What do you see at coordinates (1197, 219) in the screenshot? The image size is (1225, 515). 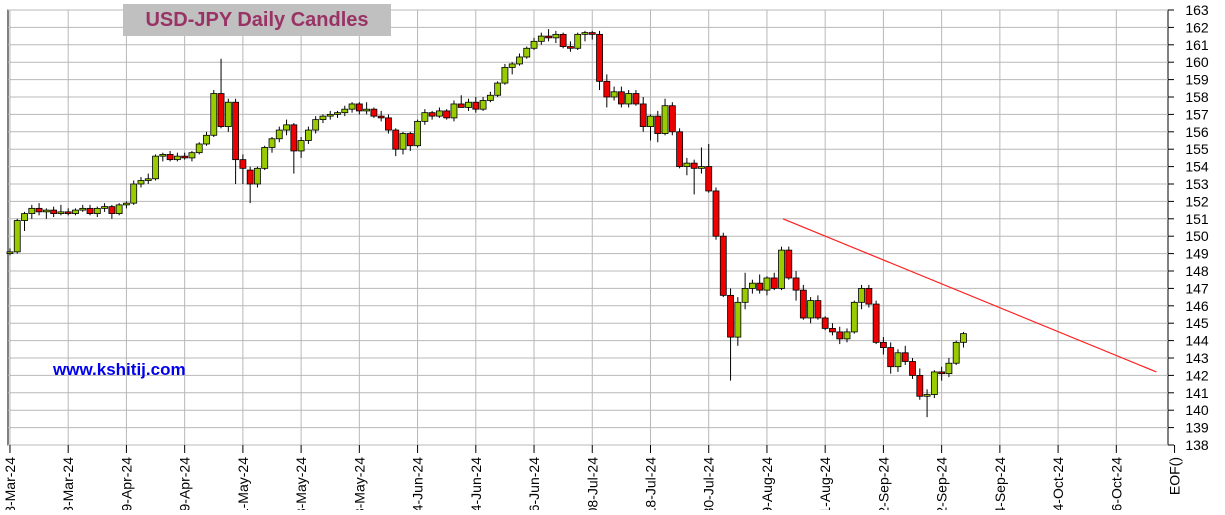 I see `y-tick-label: 151` at bounding box center [1197, 219].